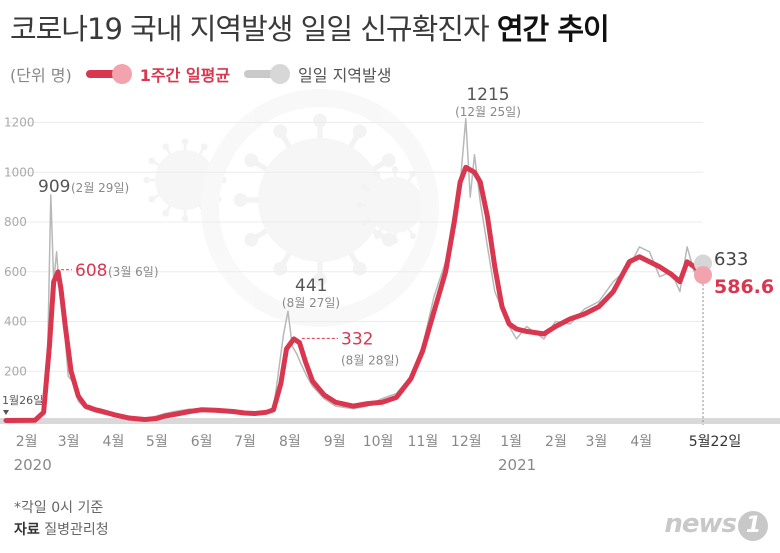 The width and height of the screenshot is (780, 553). I want to click on chart-title: 코로나19 국내 지역발생 일일 신규확진자 연간 추이, so click(310, 27).